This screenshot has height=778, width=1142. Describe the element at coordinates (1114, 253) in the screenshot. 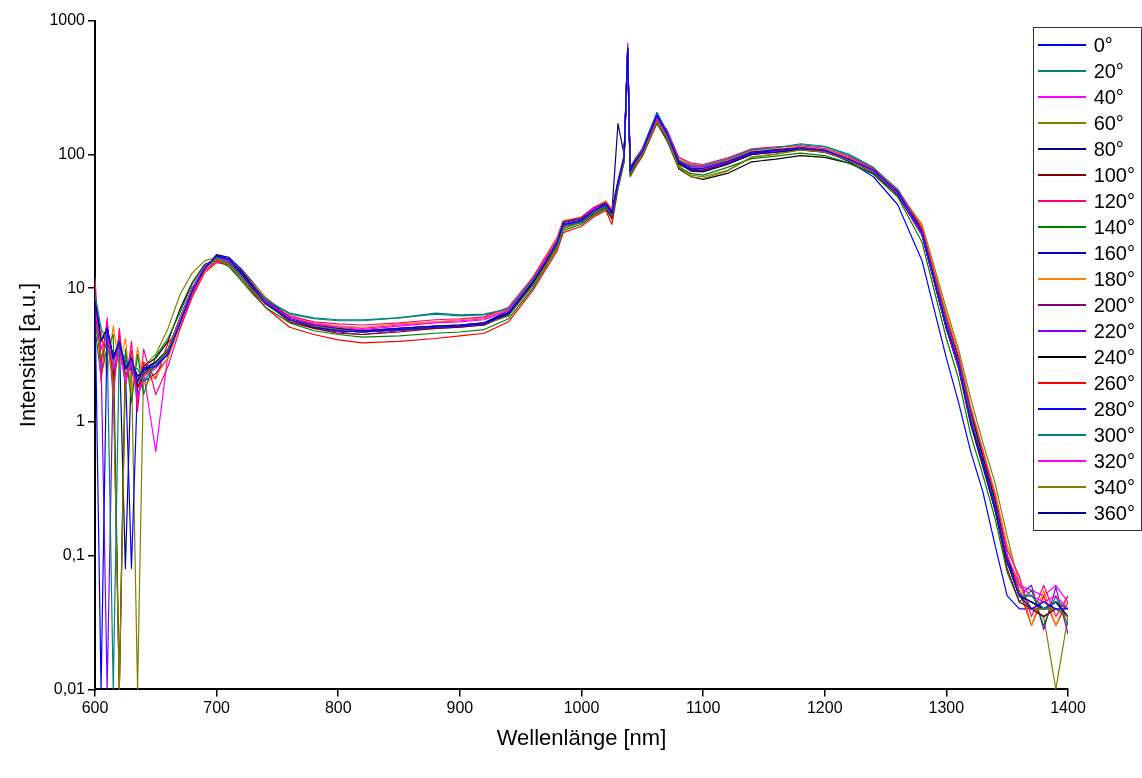

I see `legend-label: 160°` at that location.